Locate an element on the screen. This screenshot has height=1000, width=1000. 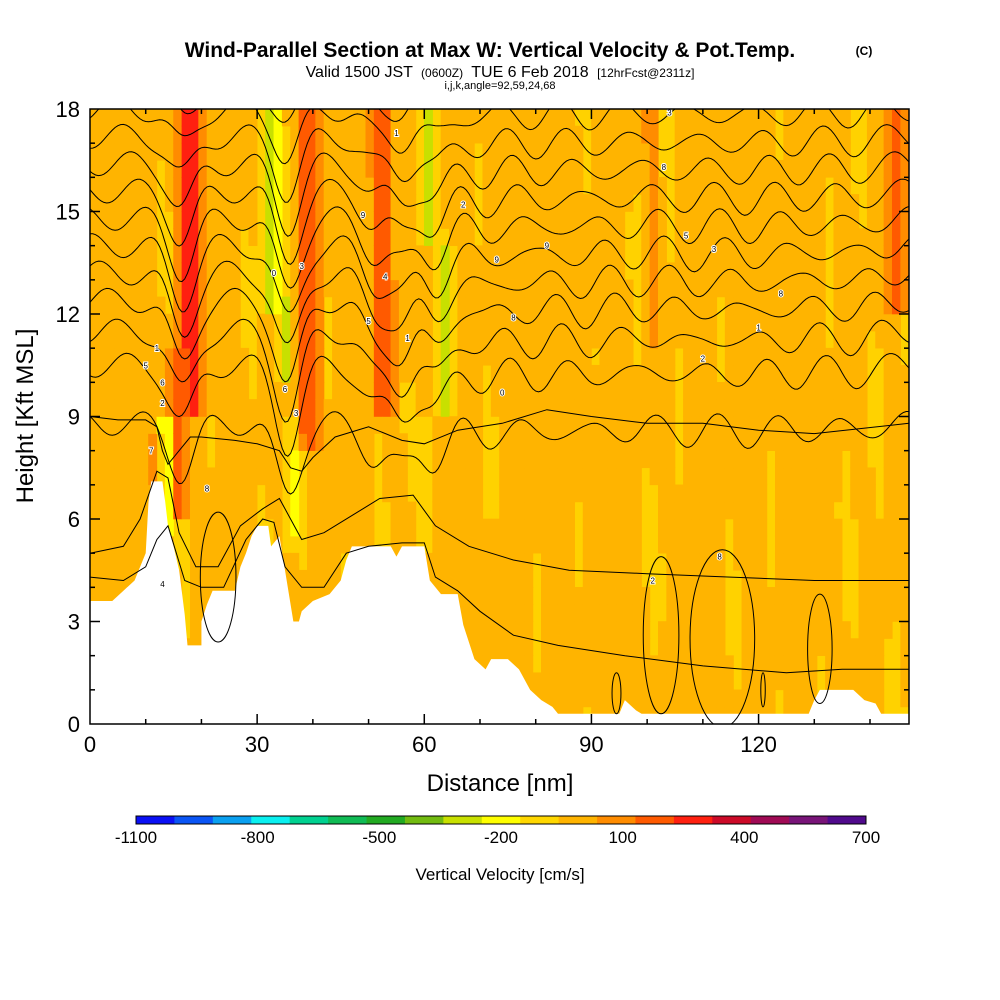
isentrope-line is located at coordinates (499, 596).